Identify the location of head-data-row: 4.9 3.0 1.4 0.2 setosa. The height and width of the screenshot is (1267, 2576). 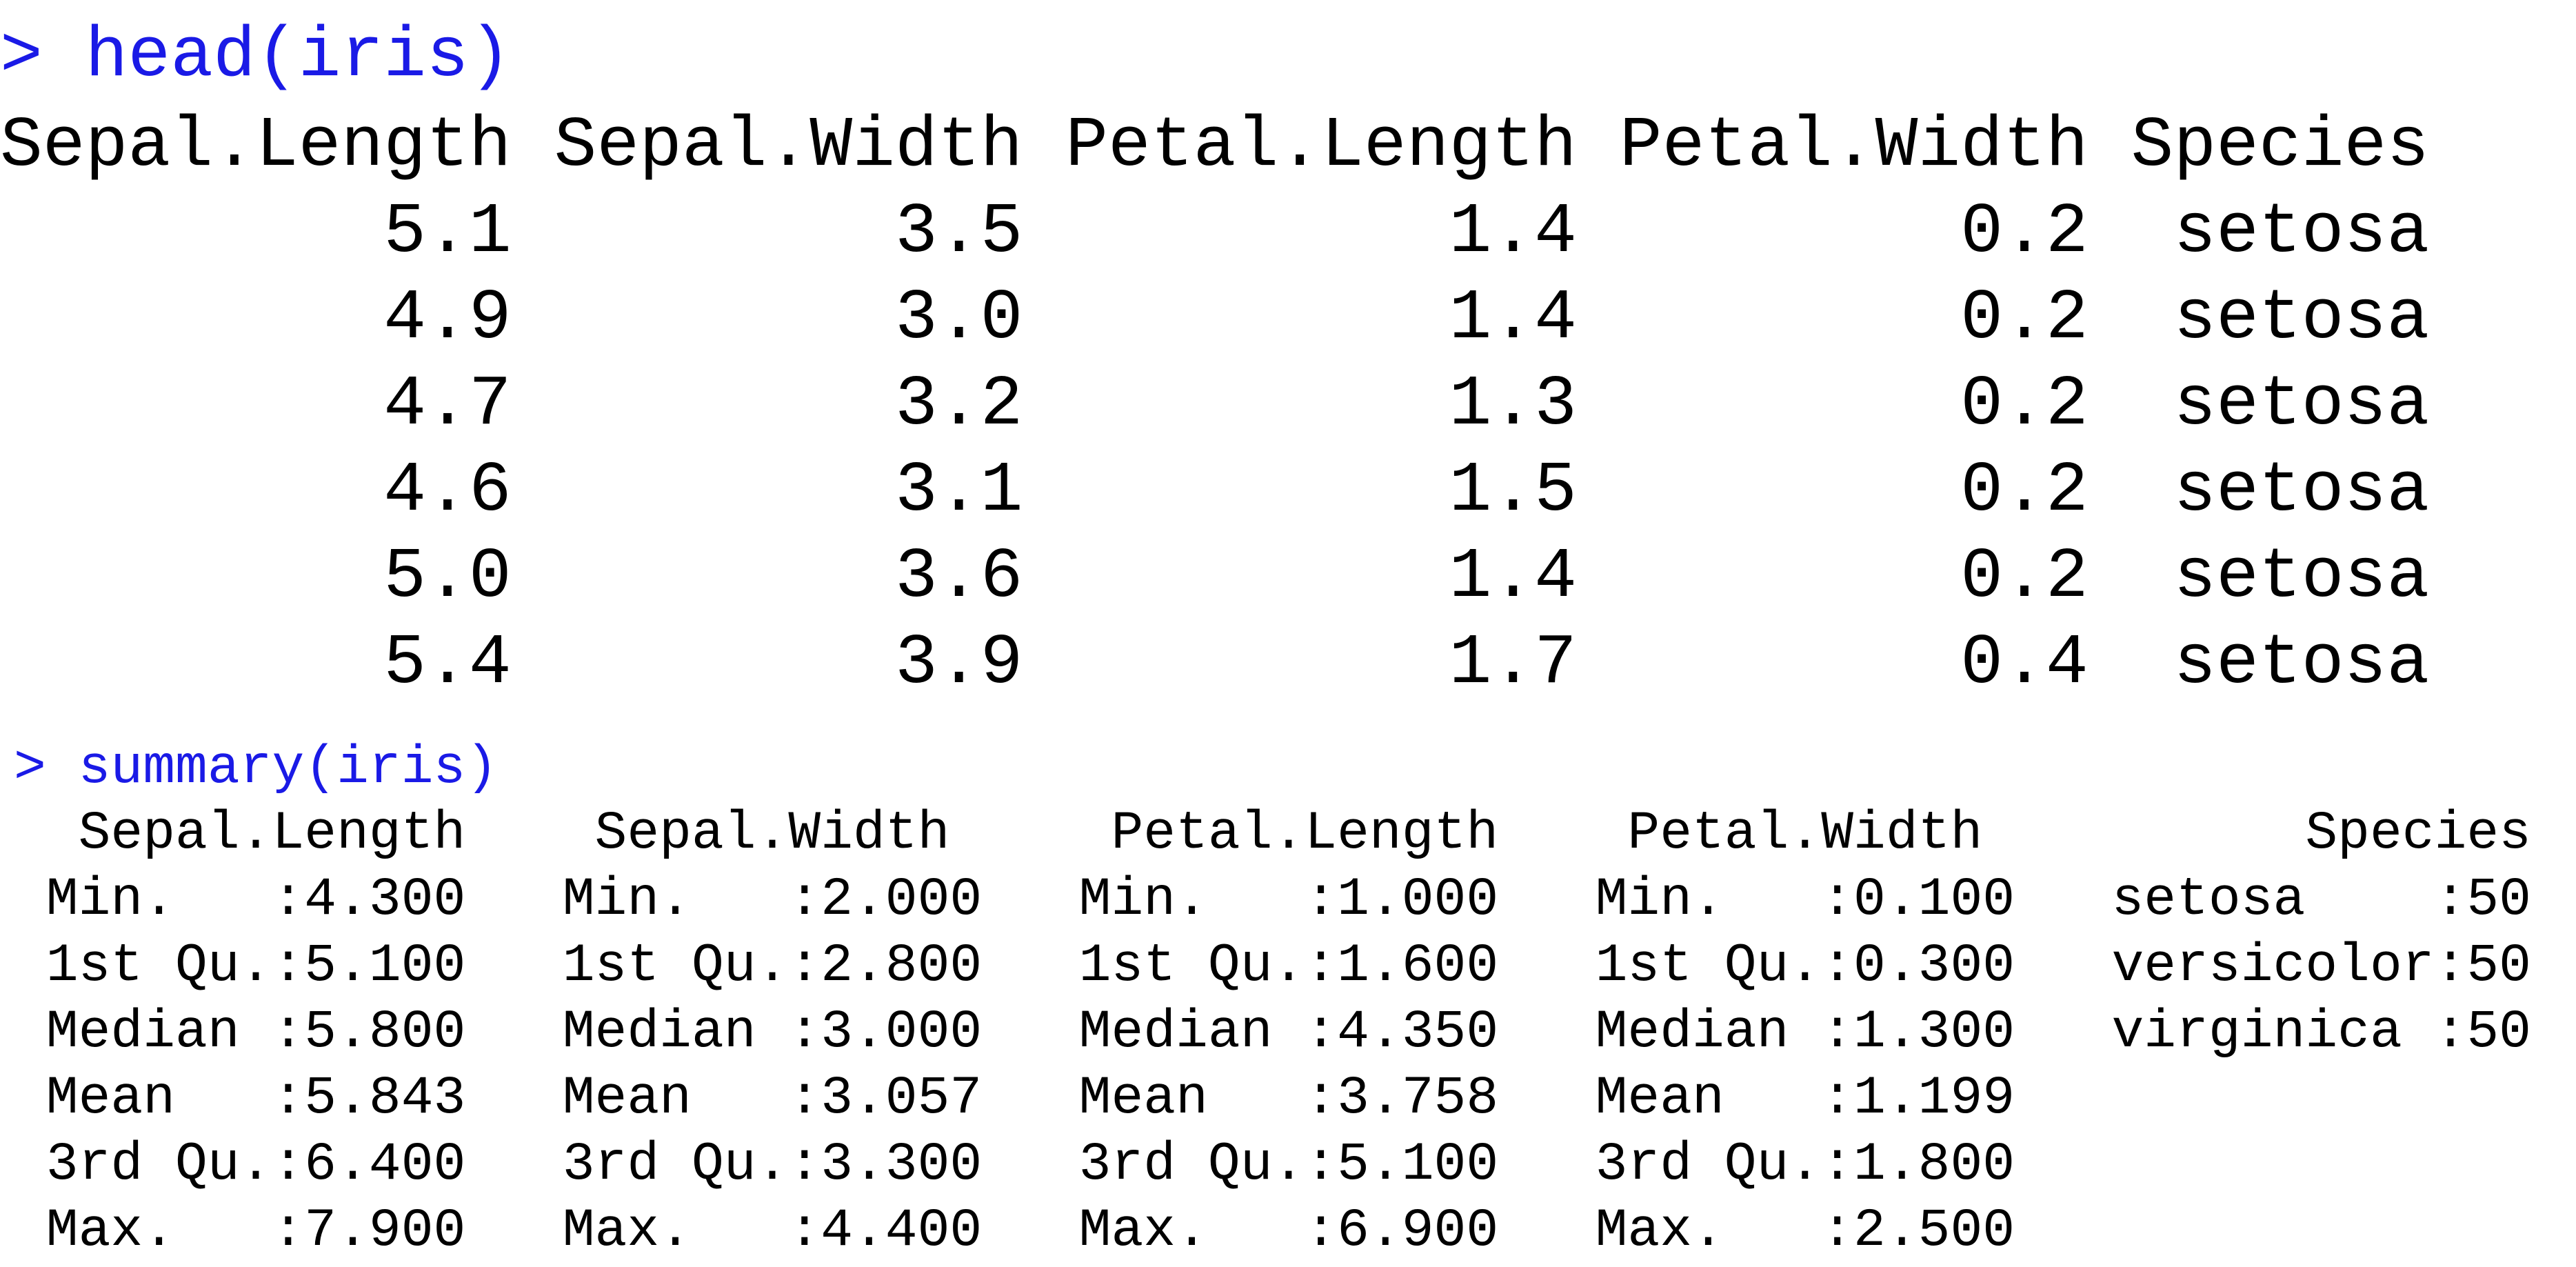
(1215, 318).